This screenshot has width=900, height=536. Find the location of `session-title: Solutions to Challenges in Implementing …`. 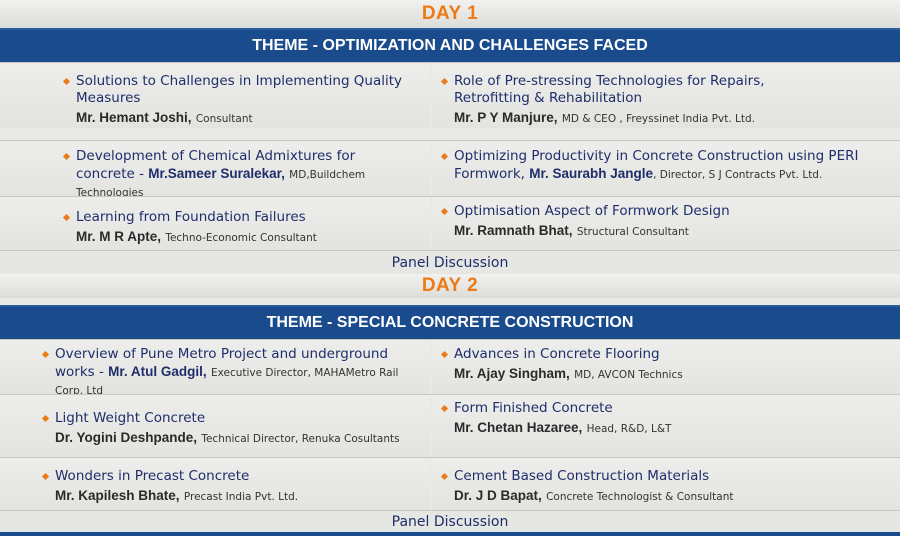

session-title: Solutions to Challenges in Implementing … is located at coordinates (239, 89).